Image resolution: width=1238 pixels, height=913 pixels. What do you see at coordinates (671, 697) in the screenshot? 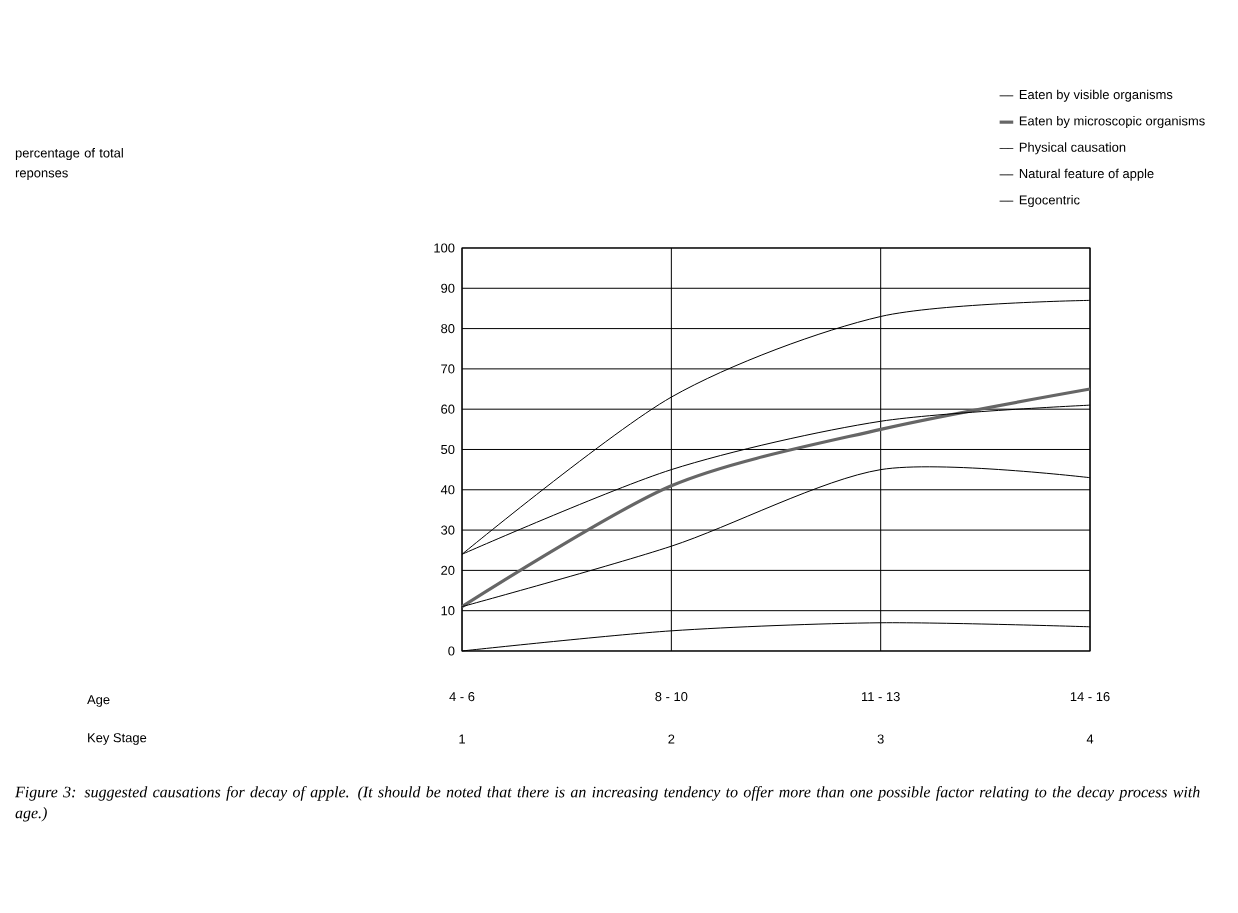
I see `x-tick-label: 8 - 10` at bounding box center [671, 697].